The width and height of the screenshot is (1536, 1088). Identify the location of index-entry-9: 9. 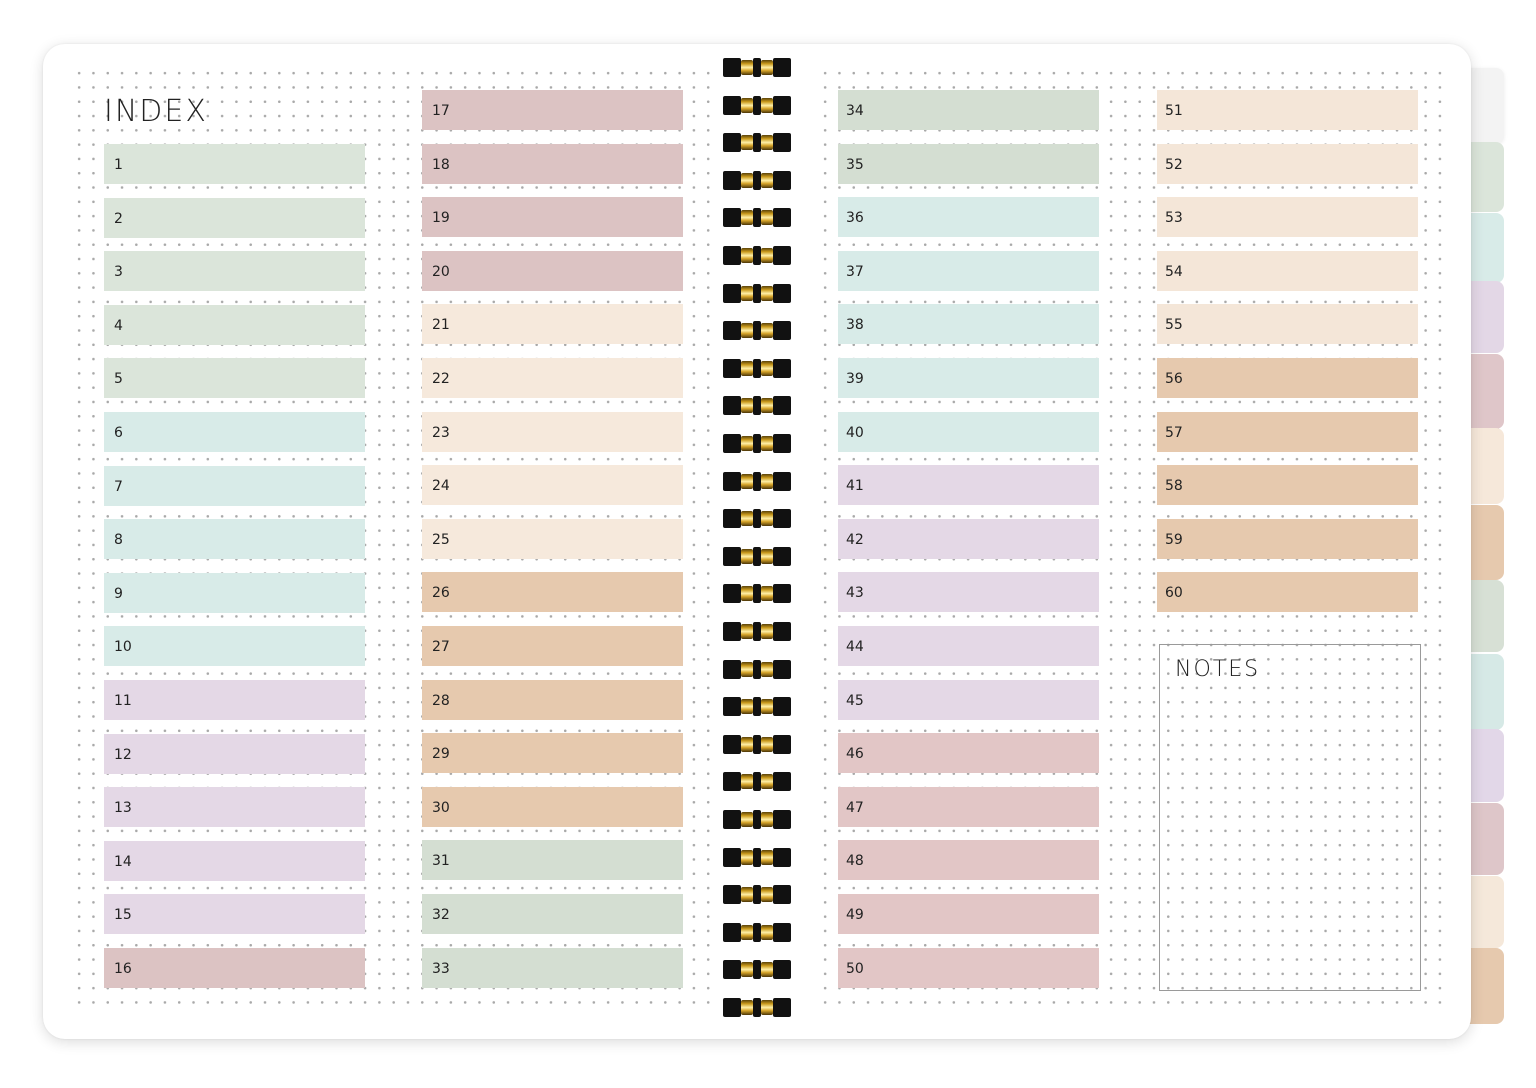
(234, 592).